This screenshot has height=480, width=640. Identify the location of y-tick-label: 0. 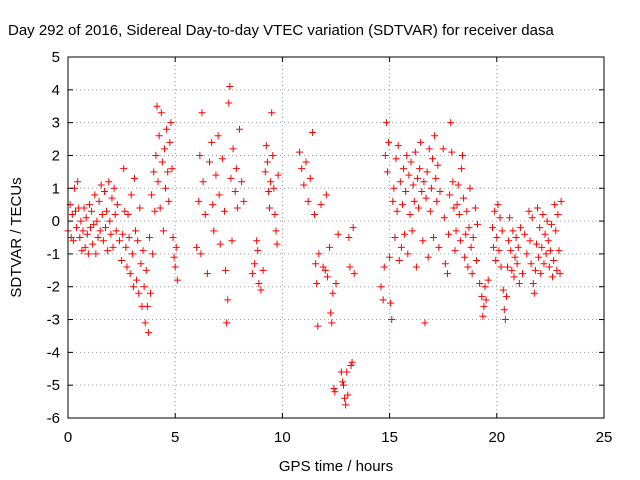
(56, 221).